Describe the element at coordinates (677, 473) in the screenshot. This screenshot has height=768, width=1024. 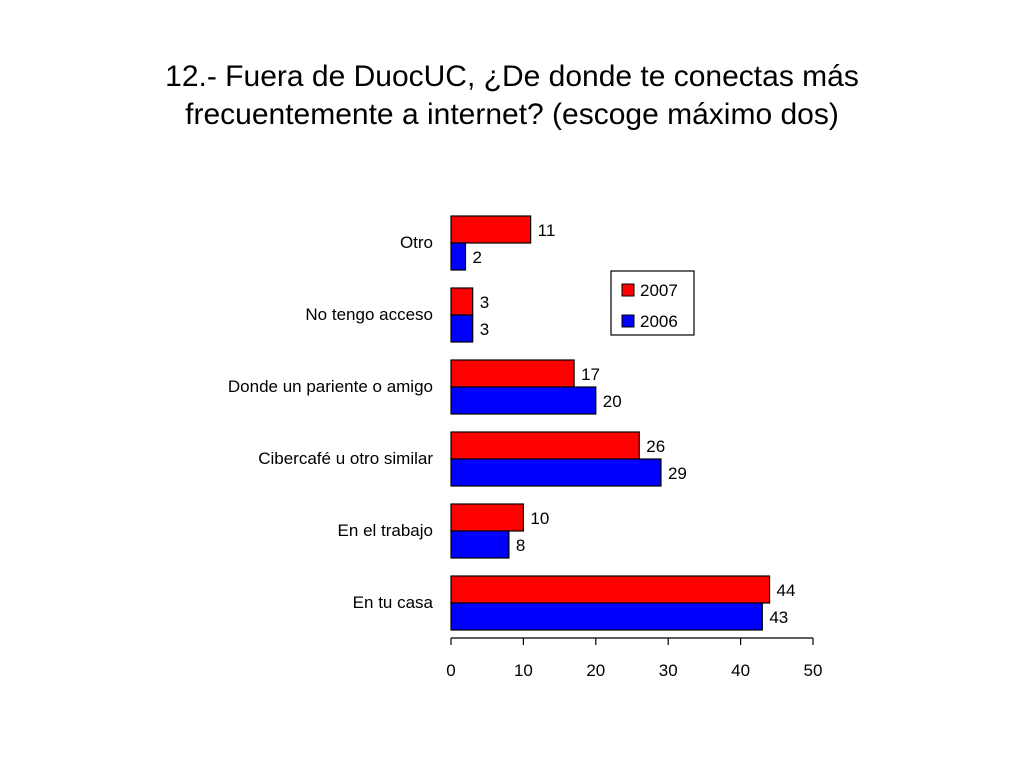
I see `data-label-2006-cibercafe-u-otro-similar: 29` at that location.